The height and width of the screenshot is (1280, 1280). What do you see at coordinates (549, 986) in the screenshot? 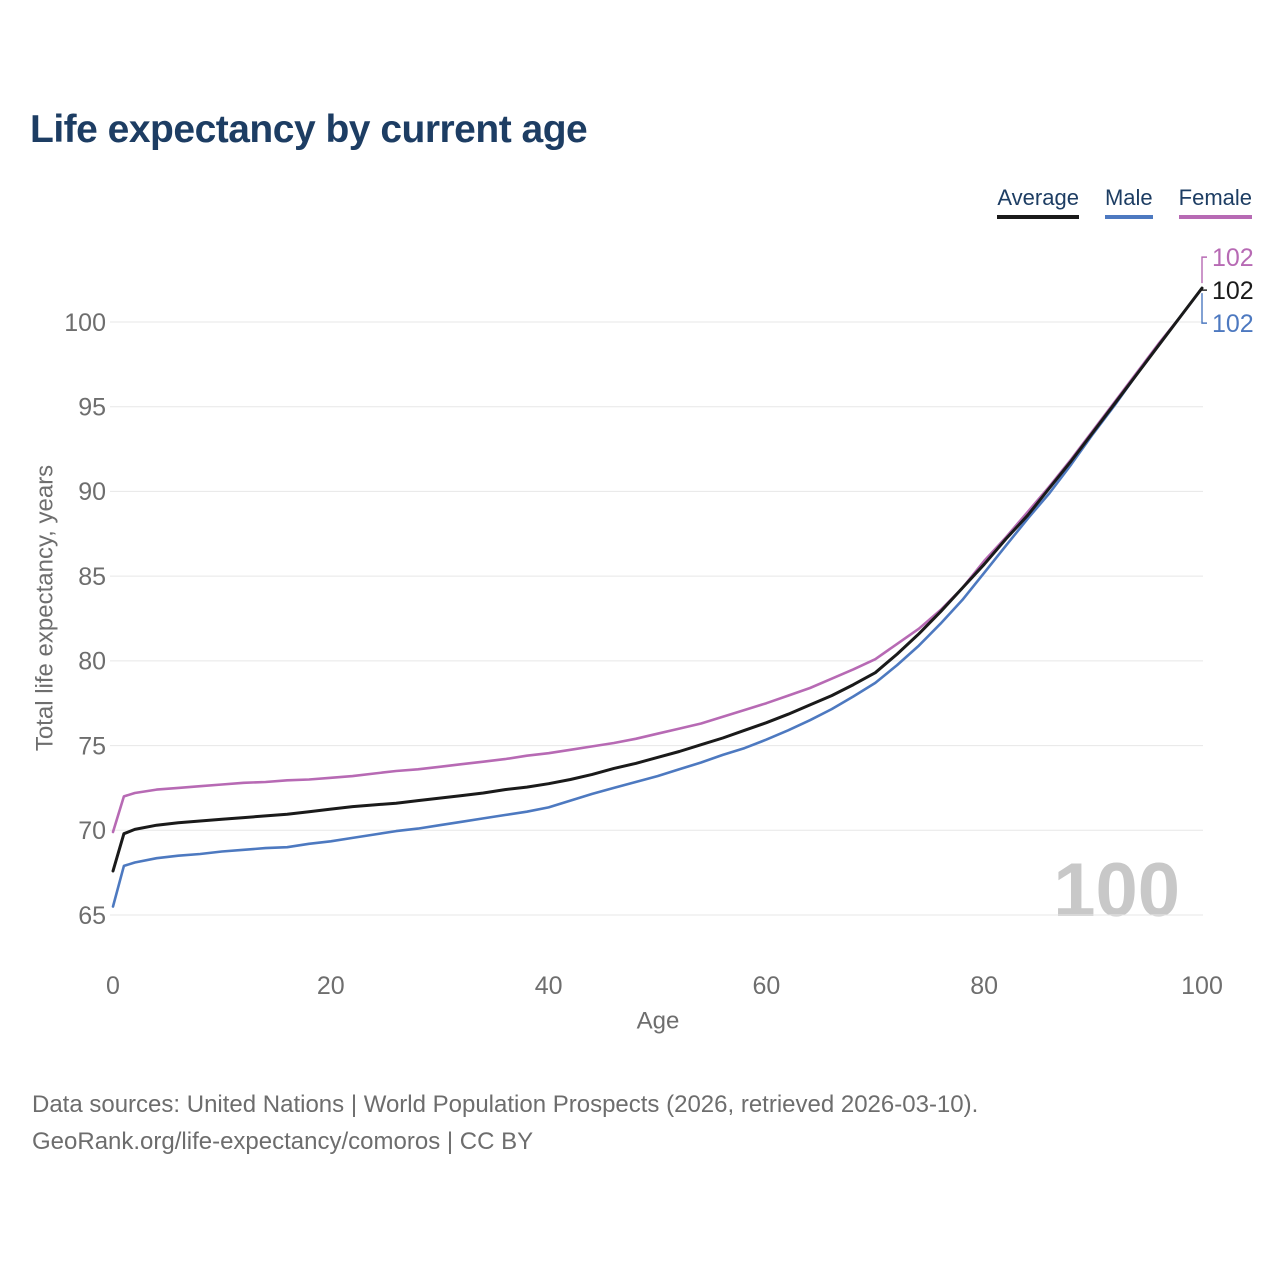
I see `x-tick-label-40: 40` at bounding box center [549, 986].